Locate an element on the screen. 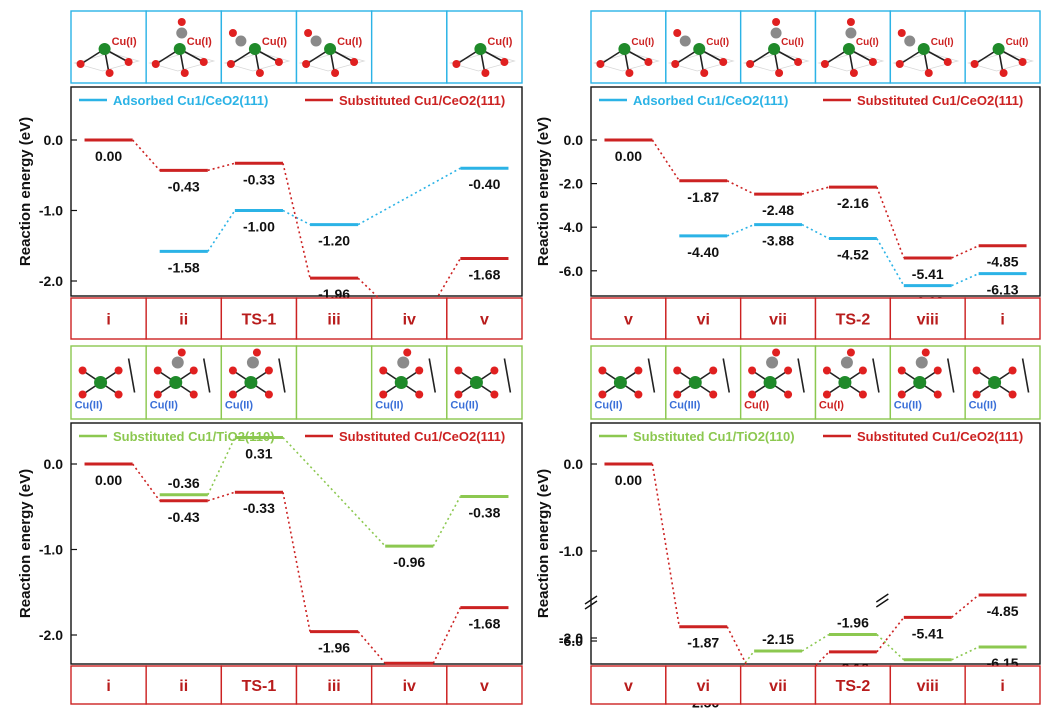 The image size is (1056, 727). y-tick-label: -1.0 is located at coordinates (51, 211).